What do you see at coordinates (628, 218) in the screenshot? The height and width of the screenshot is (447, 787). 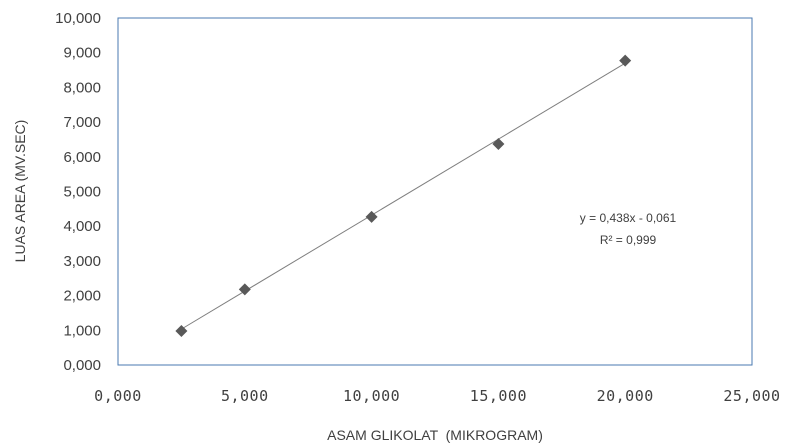 I see `equation-label: y = 0,438x - 0,061` at bounding box center [628, 218].